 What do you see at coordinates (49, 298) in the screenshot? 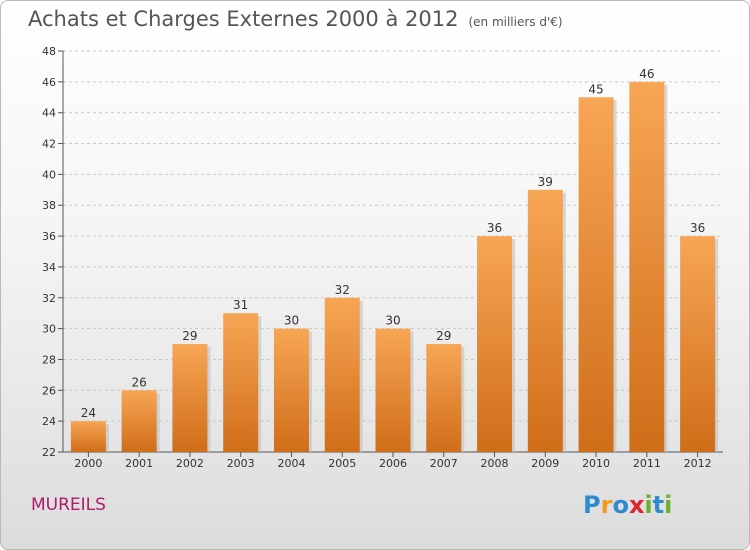
I see `y-tick-label: 32` at bounding box center [49, 298].